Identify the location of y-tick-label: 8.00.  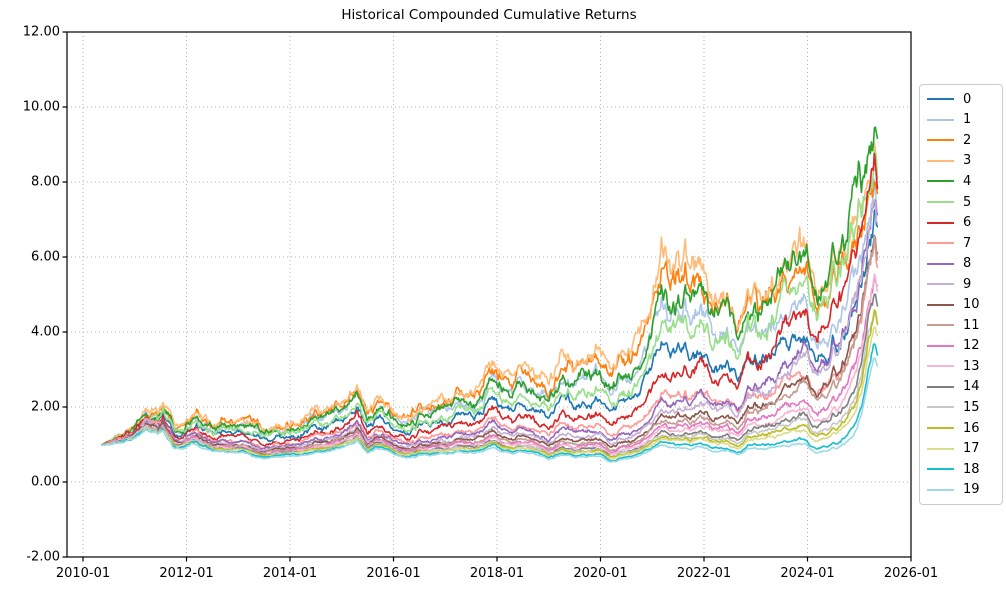
(45, 182).